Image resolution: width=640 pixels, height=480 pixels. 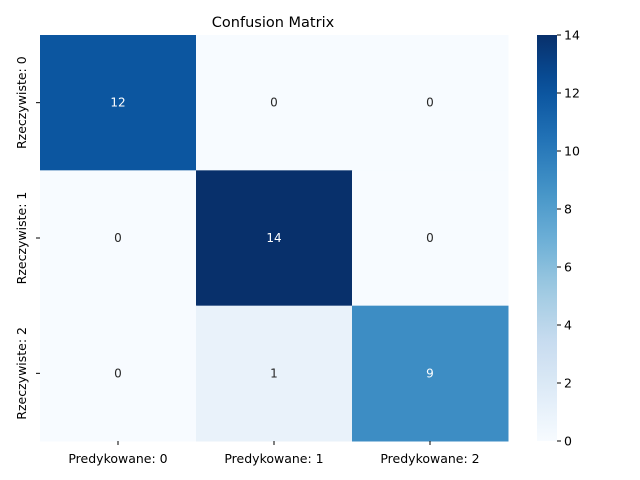 What do you see at coordinates (547, 238) in the screenshot?
I see `colorbar-gradient` at bounding box center [547, 238].